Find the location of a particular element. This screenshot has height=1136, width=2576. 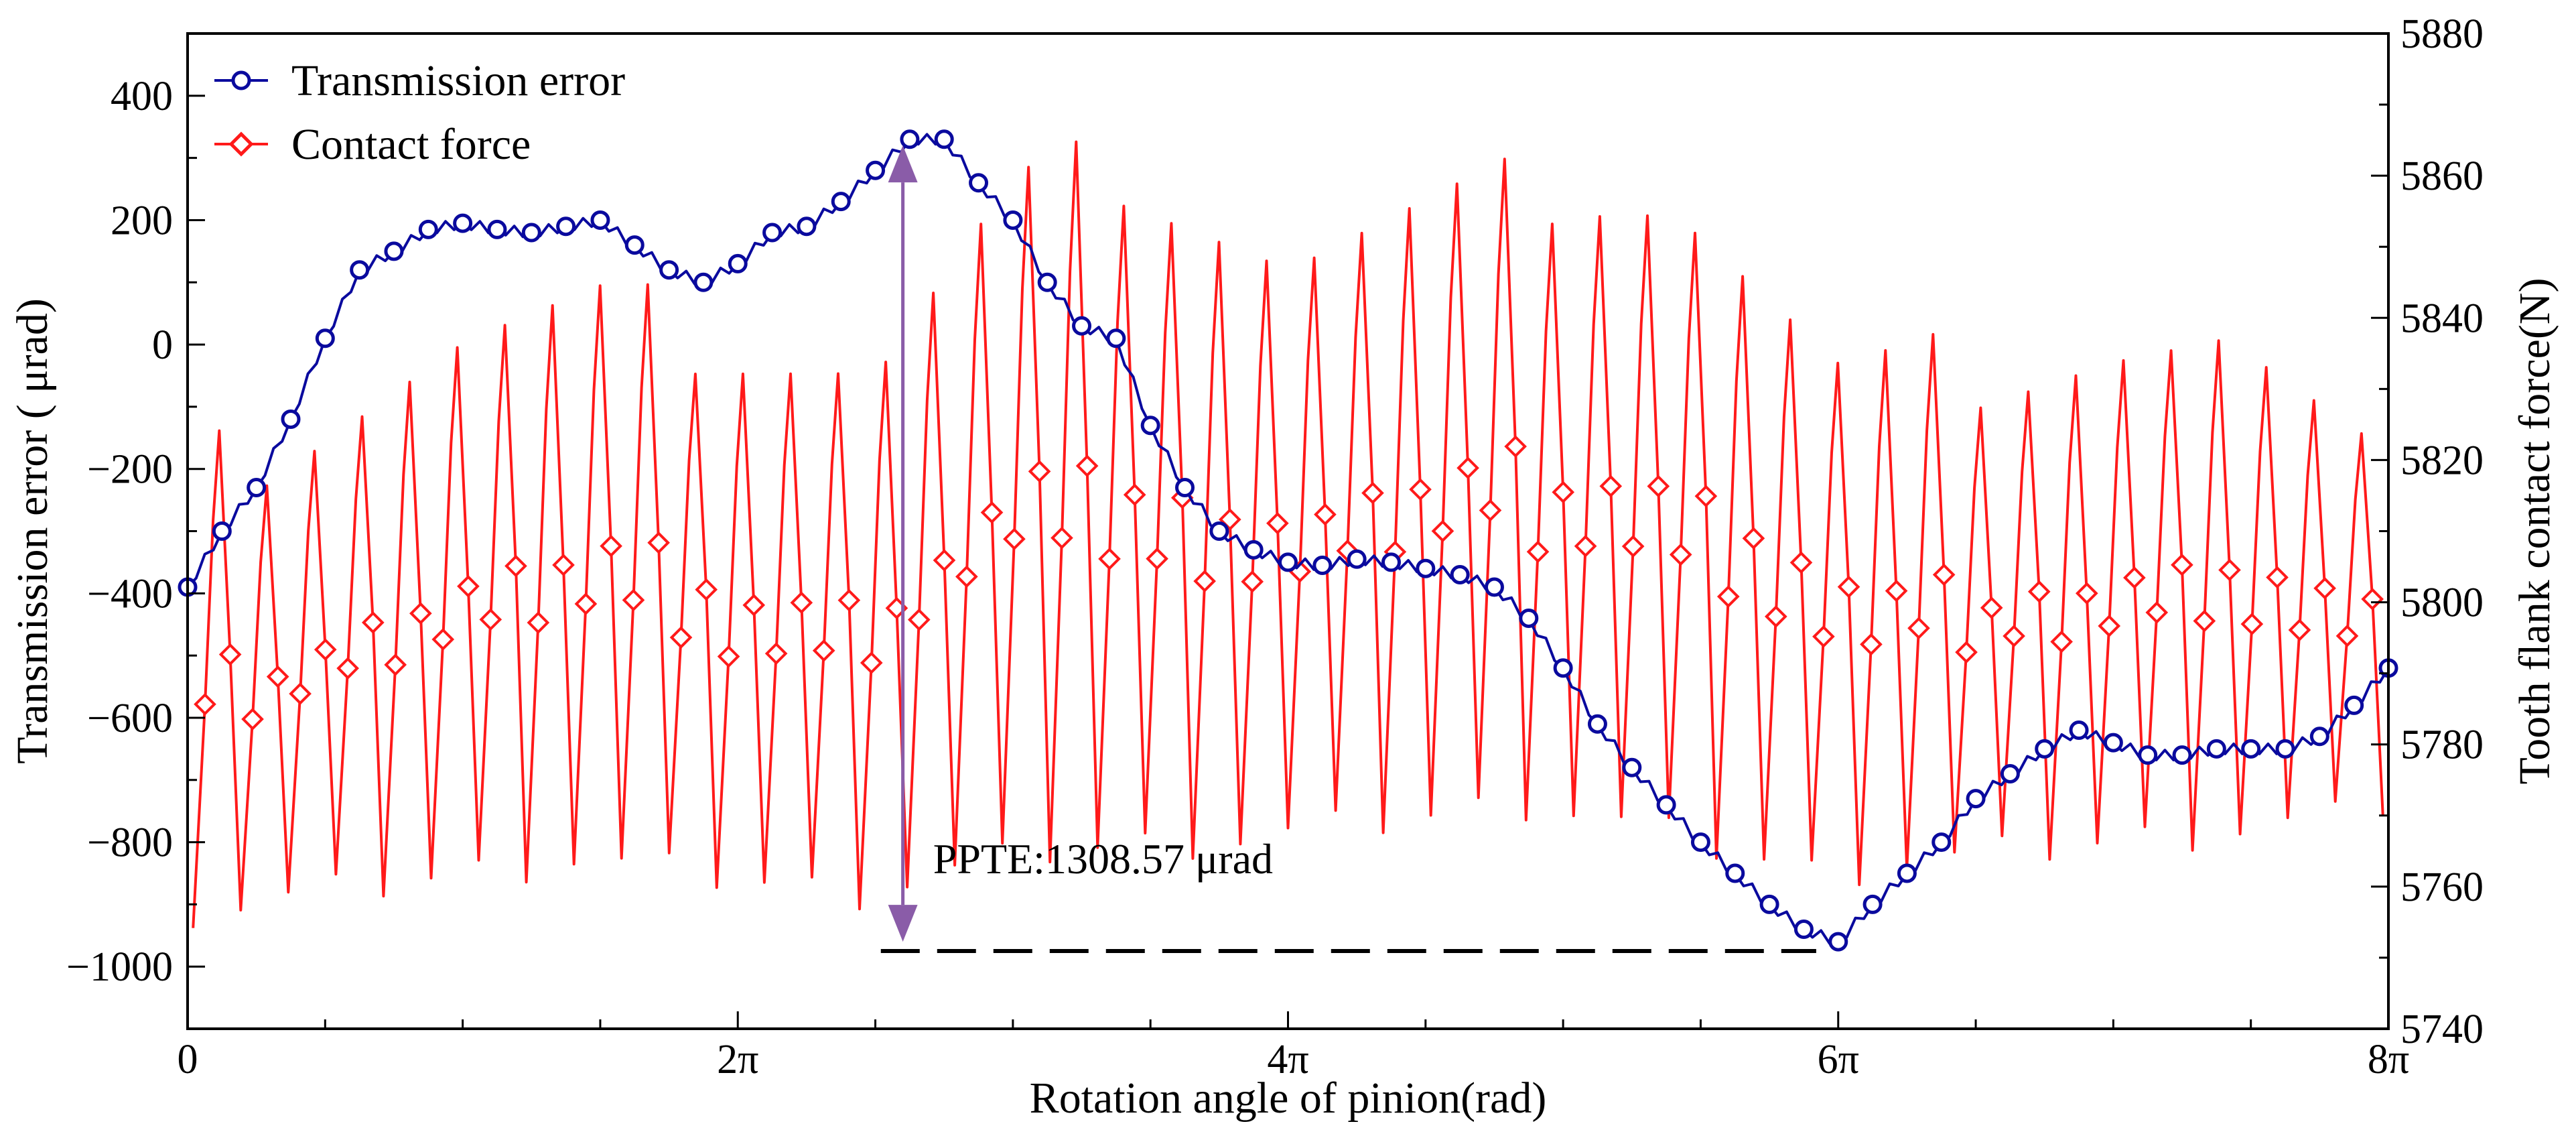

y-left-tick-label: −400 is located at coordinates (130, 594).